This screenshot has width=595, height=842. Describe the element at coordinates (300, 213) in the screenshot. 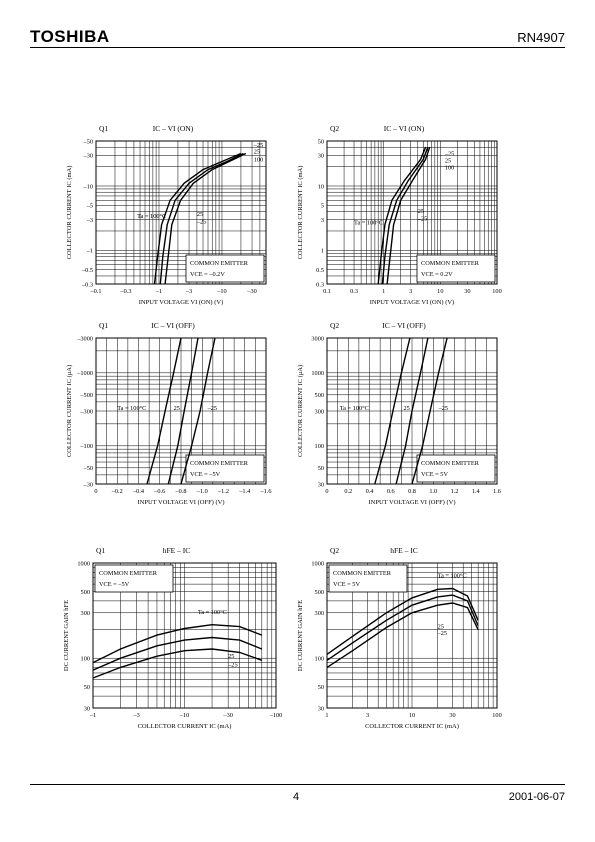

I see `y-axis-label: COLLECTOR CURRENT IC (mA)` at that location.